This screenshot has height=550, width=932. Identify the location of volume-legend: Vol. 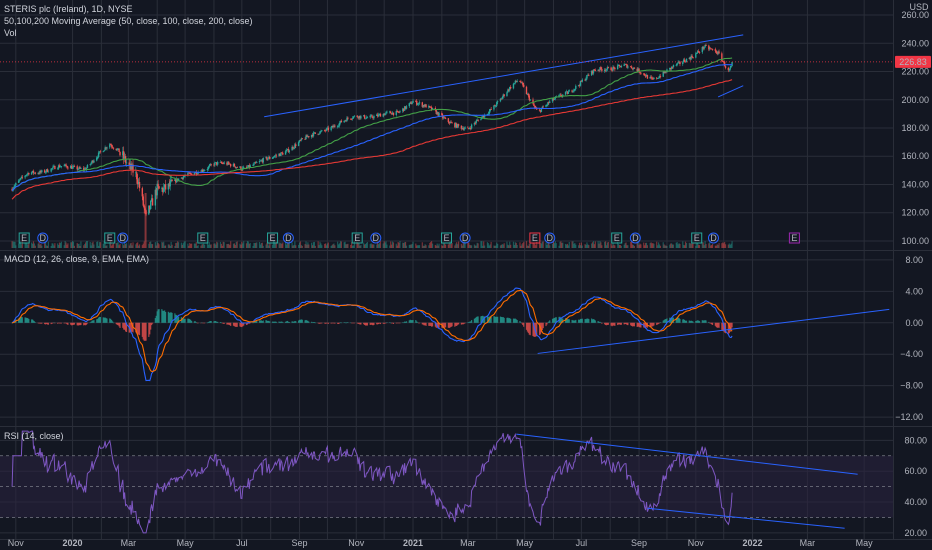
(10, 33).